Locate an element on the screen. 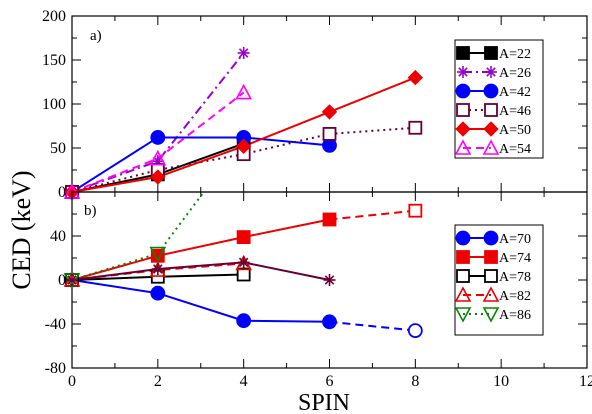 Image resolution: width=592 pixels, height=414 pixels. legend-label: A=70 is located at coordinates (515, 239).